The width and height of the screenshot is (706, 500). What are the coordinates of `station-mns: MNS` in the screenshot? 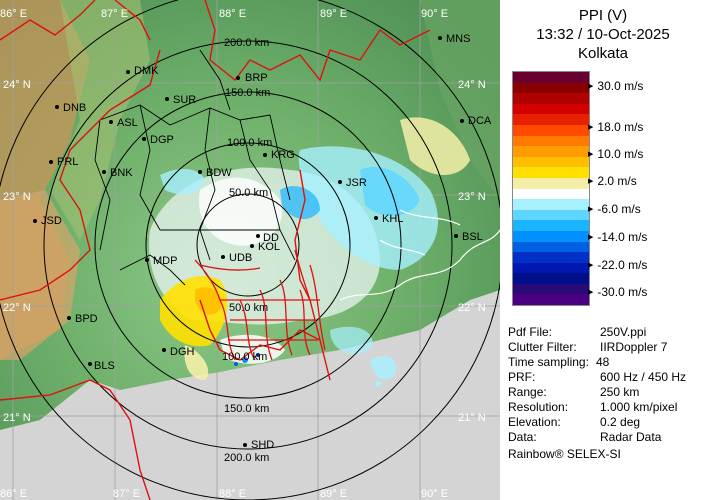 It's located at (454, 39).